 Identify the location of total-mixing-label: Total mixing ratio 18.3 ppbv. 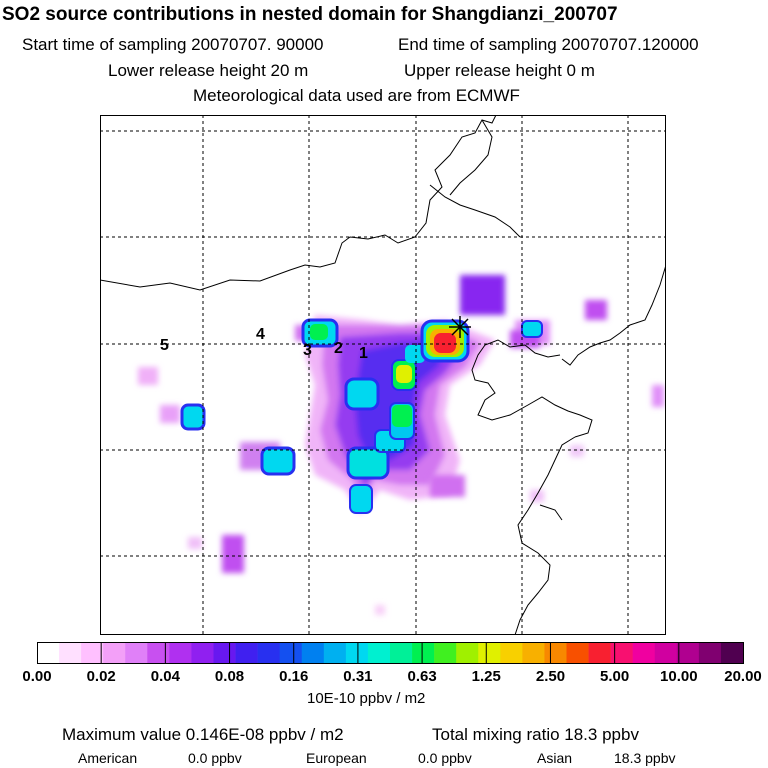
(535, 734).